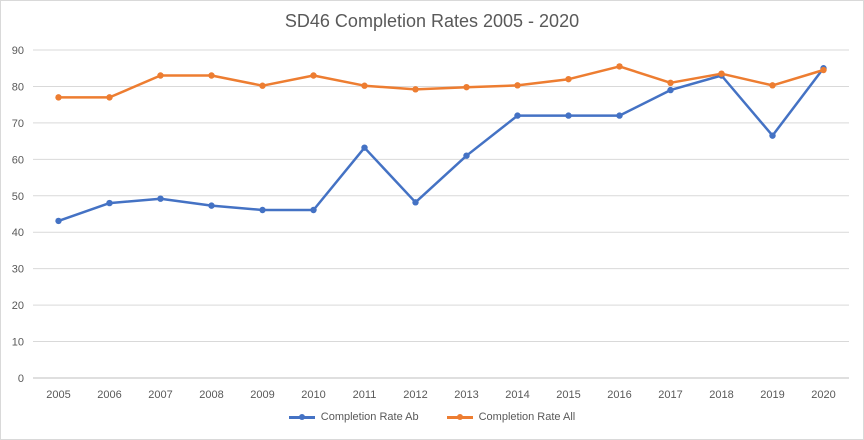 The height and width of the screenshot is (440, 864). What do you see at coordinates (415, 395) in the screenshot?
I see `x-tick-label-2012: 2012` at bounding box center [415, 395].